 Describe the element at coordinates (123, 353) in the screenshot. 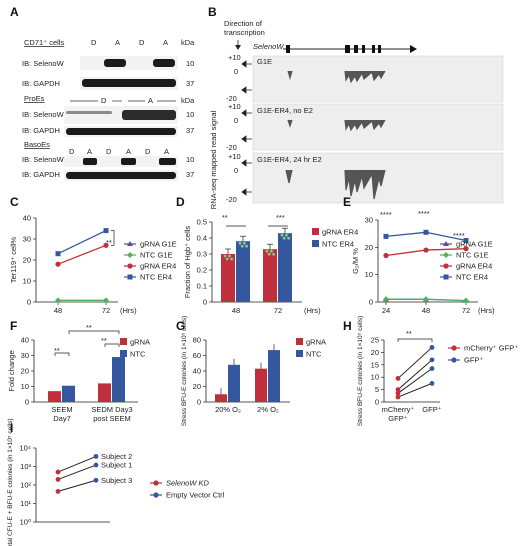

I see `panel-f-legend-1-swatch` at that location.